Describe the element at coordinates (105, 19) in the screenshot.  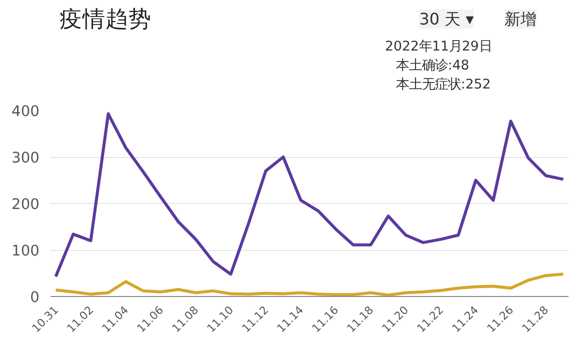
I see `chart-title: 疫情趋势` at that location.